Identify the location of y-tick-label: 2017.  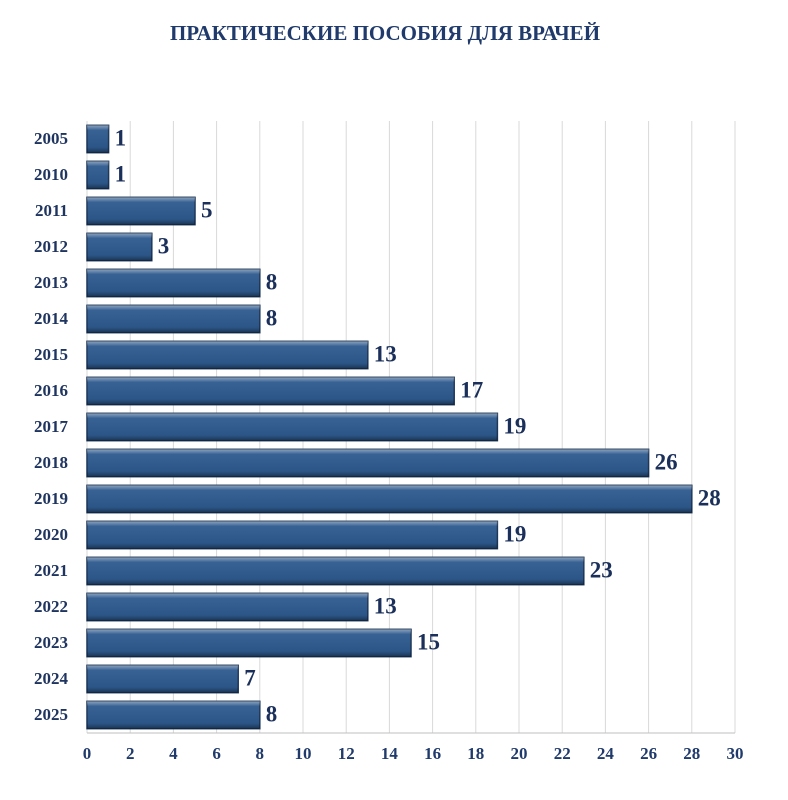
(51, 426).